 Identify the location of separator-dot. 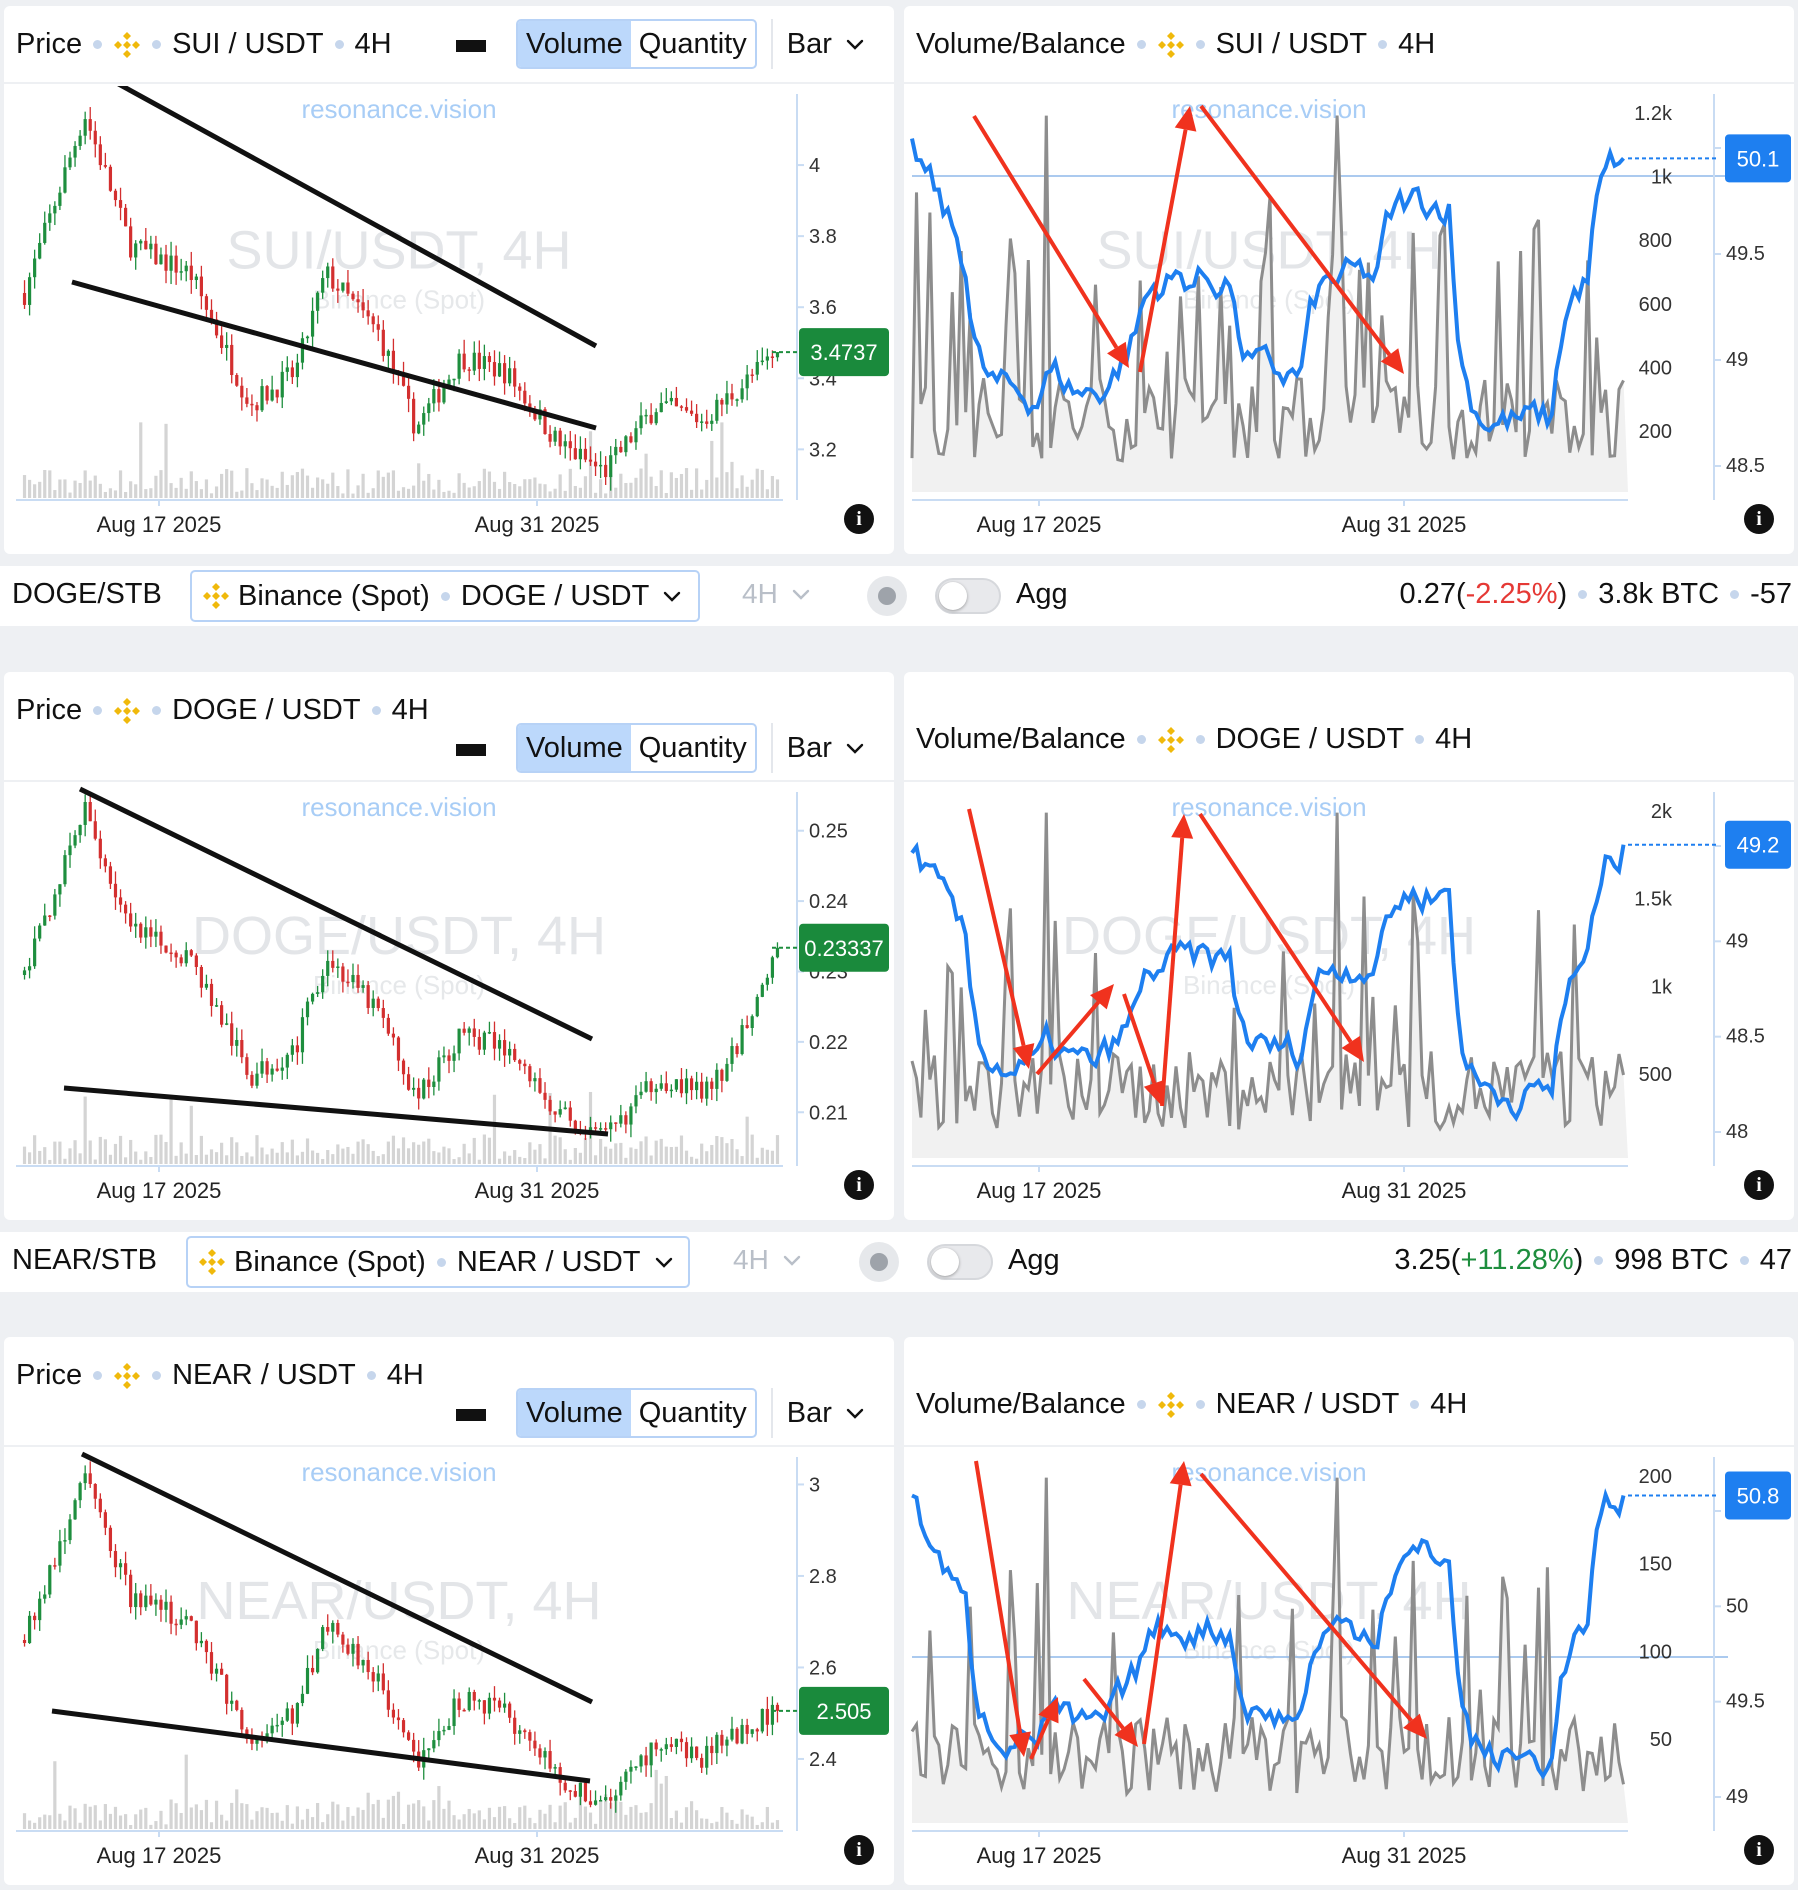
(376, 710).